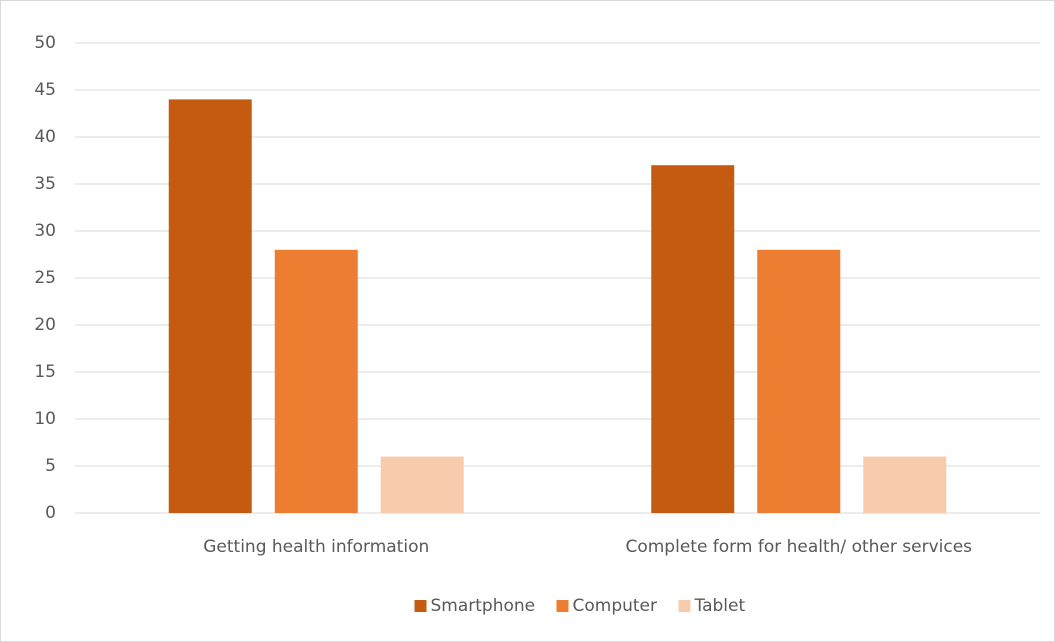 The image size is (1055, 642). I want to click on y-tick-label: 15, so click(45, 372).